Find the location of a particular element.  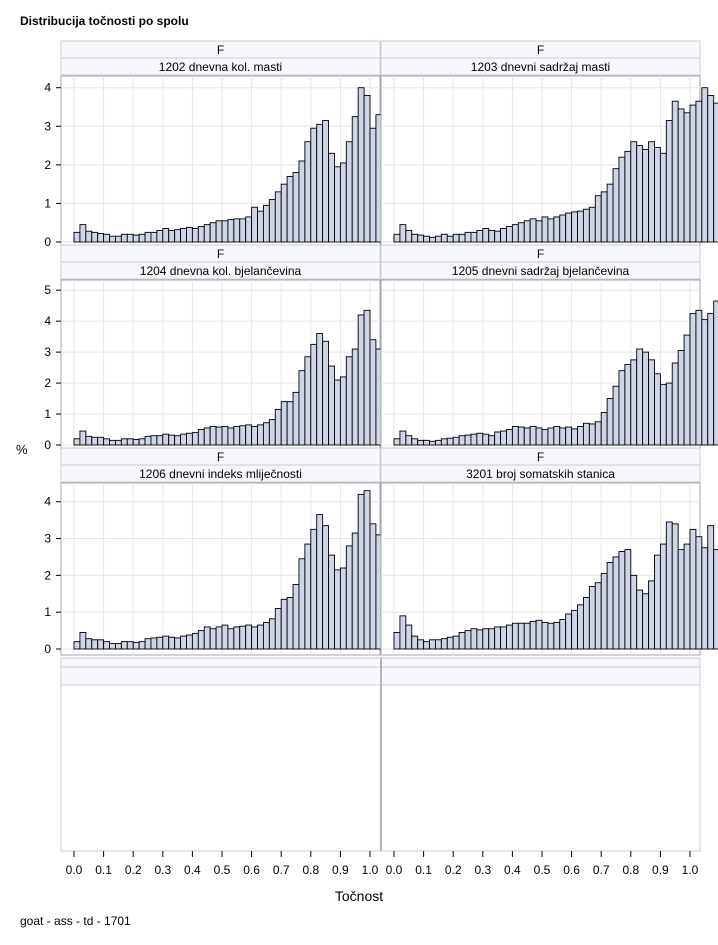

footnote: goat - ass - td - 1701 is located at coordinates (75, 921).